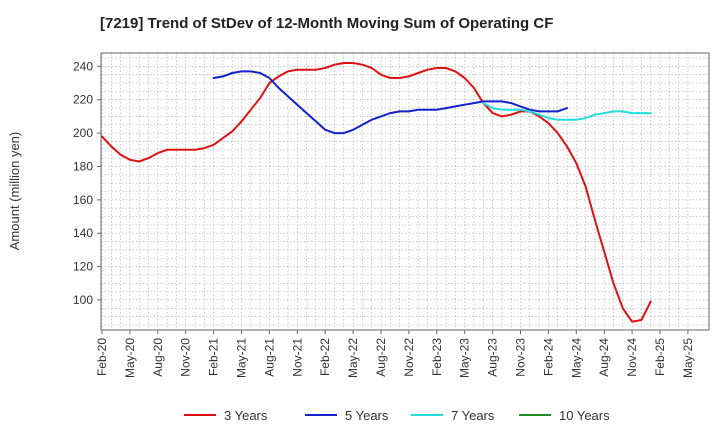 The width and height of the screenshot is (720, 445). I want to click on legend-label: 3 Years, so click(246, 415).